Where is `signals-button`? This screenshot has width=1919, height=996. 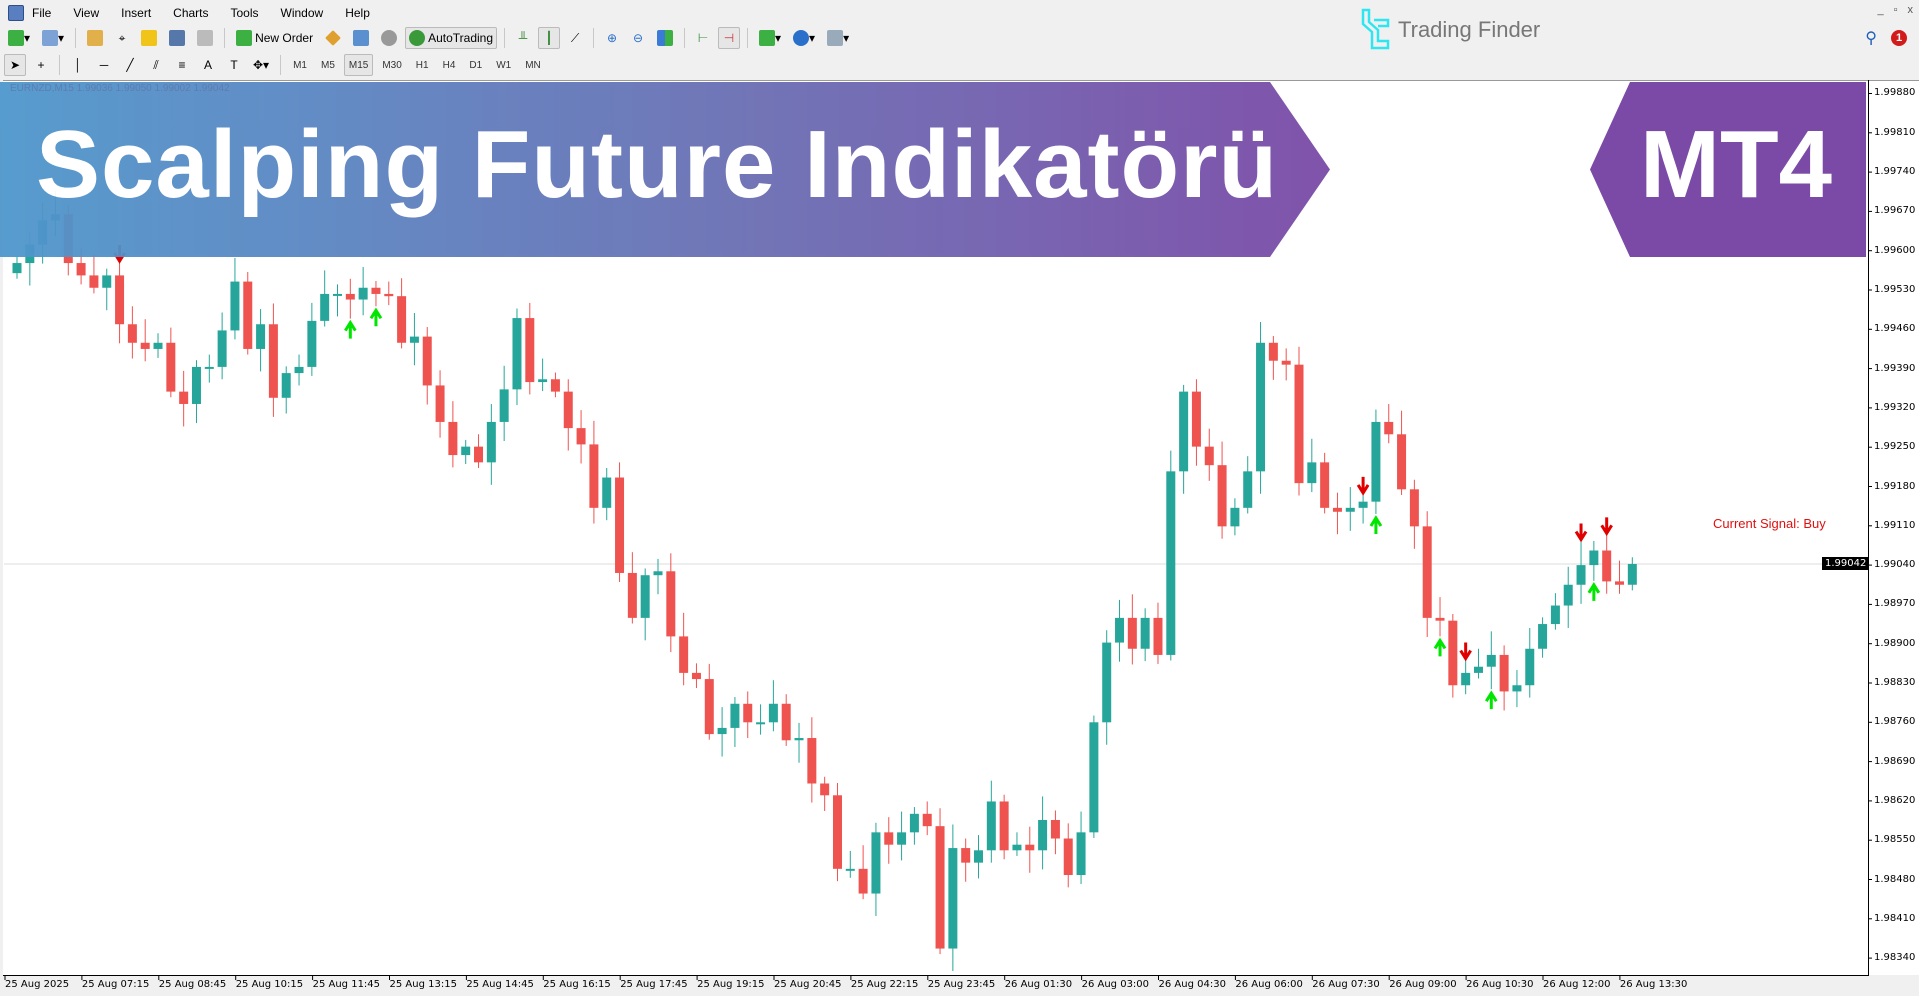
signals-button is located at coordinates (361, 38).